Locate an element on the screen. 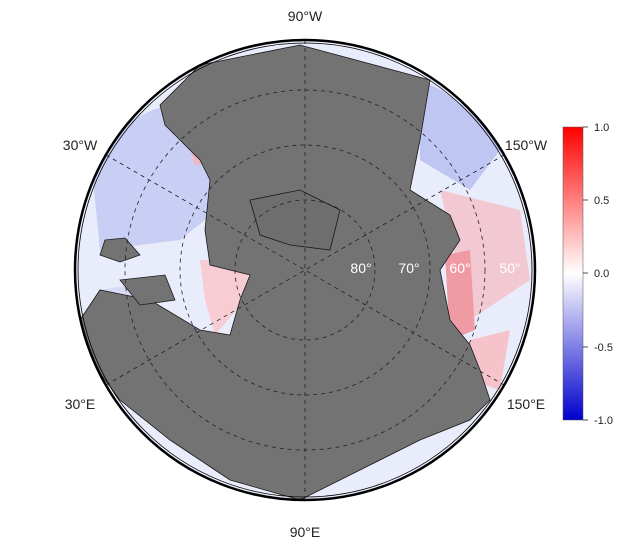 The height and width of the screenshot is (552, 625). colorbar-gradient is located at coordinates (573, 273).